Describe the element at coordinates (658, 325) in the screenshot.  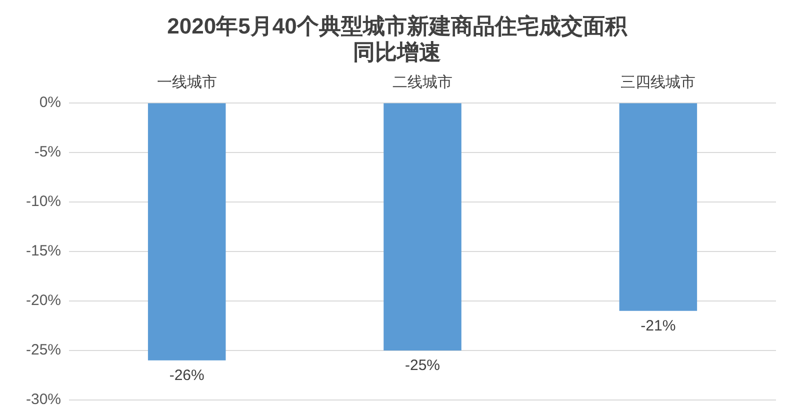
I see `data-label: -21%` at that location.